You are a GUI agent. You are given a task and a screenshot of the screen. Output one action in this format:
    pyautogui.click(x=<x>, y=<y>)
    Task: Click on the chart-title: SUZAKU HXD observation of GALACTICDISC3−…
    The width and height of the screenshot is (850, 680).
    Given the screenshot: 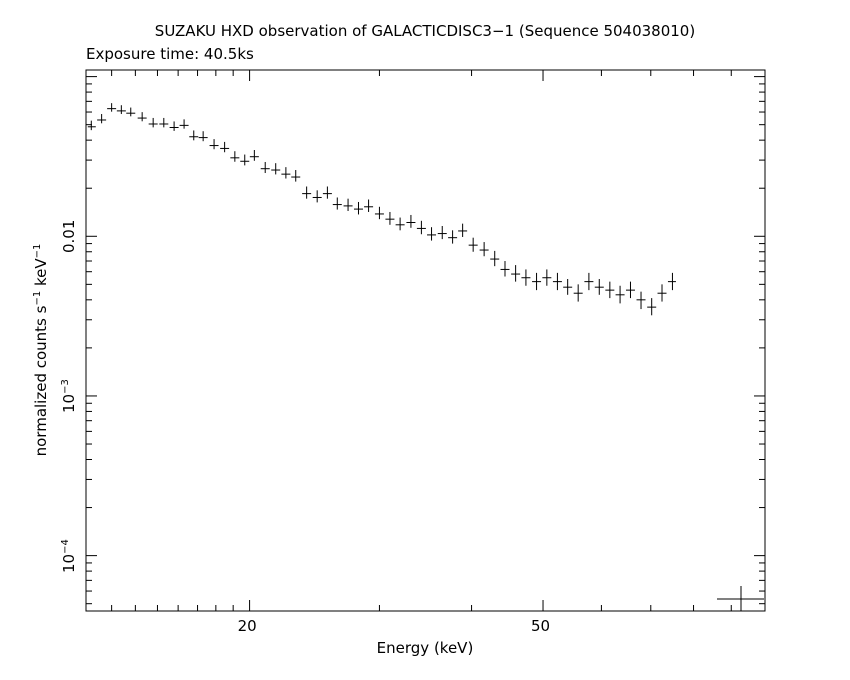 What is the action you would take?
    pyautogui.click(x=425, y=31)
    